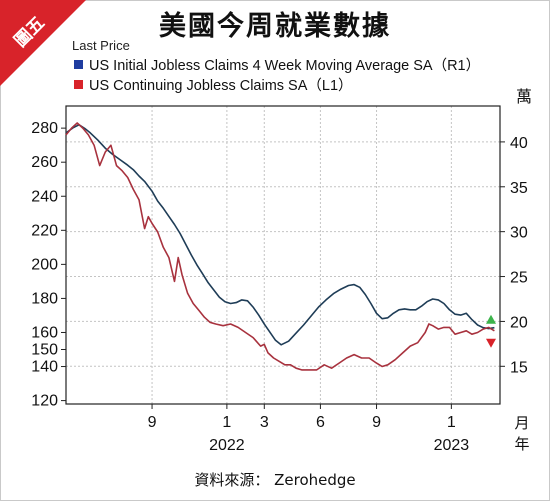 The image size is (550, 501). What do you see at coordinates (519, 233) in the screenshot?
I see `right-tick-label-3: 30` at bounding box center [519, 233].